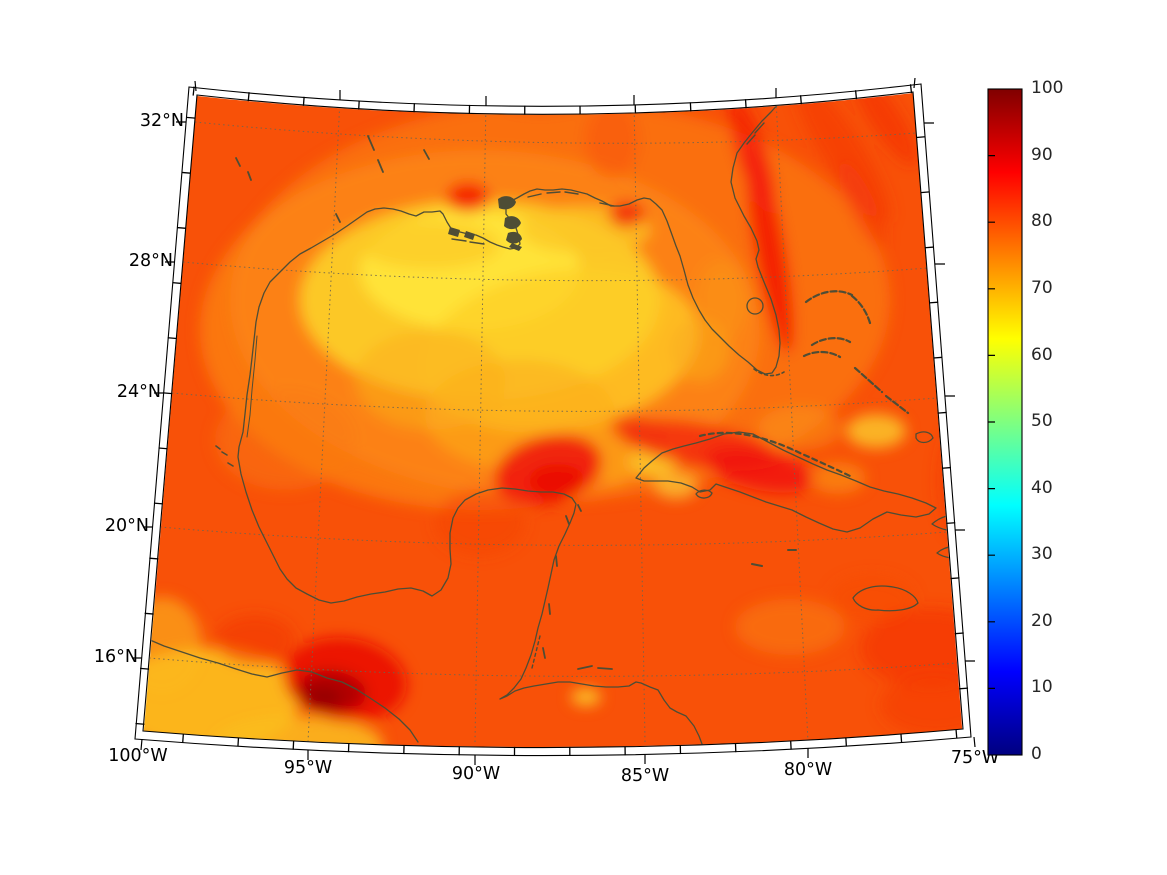 Image resolution: width=1167 pixels, height=875 pixels. I want to click on texas-barrier-island, so click(252, 386).